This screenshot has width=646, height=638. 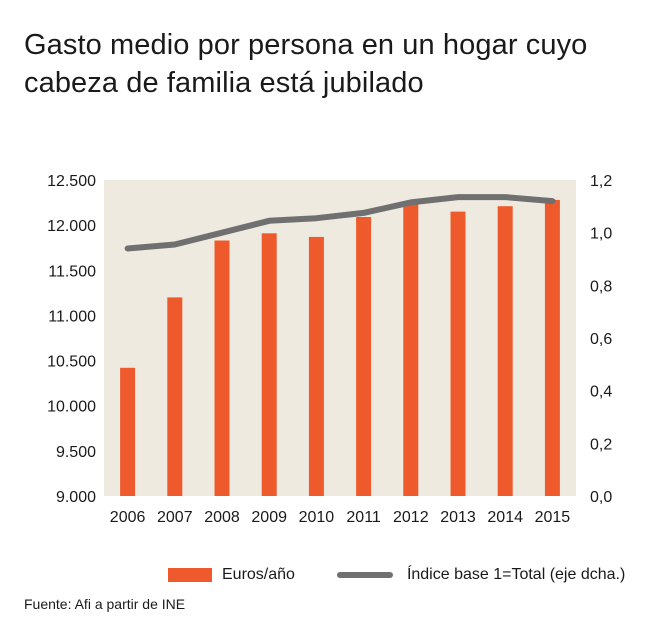 What do you see at coordinates (411, 348) in the screenshot?
I see `bar-2012` at bounding box center [411, 348].